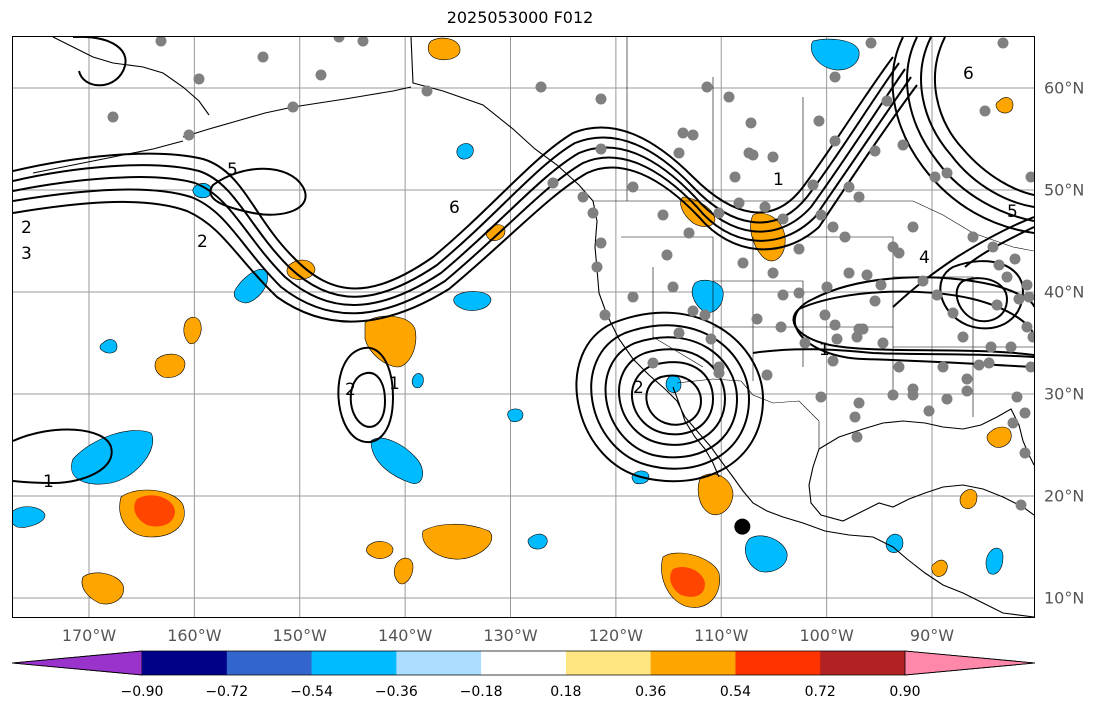 The height and width of the screenshot is (712, 1105). Describe the element at coordinates (520, 17) in the screenshot. I see `plot-title: 2025053000 F012` at that location.